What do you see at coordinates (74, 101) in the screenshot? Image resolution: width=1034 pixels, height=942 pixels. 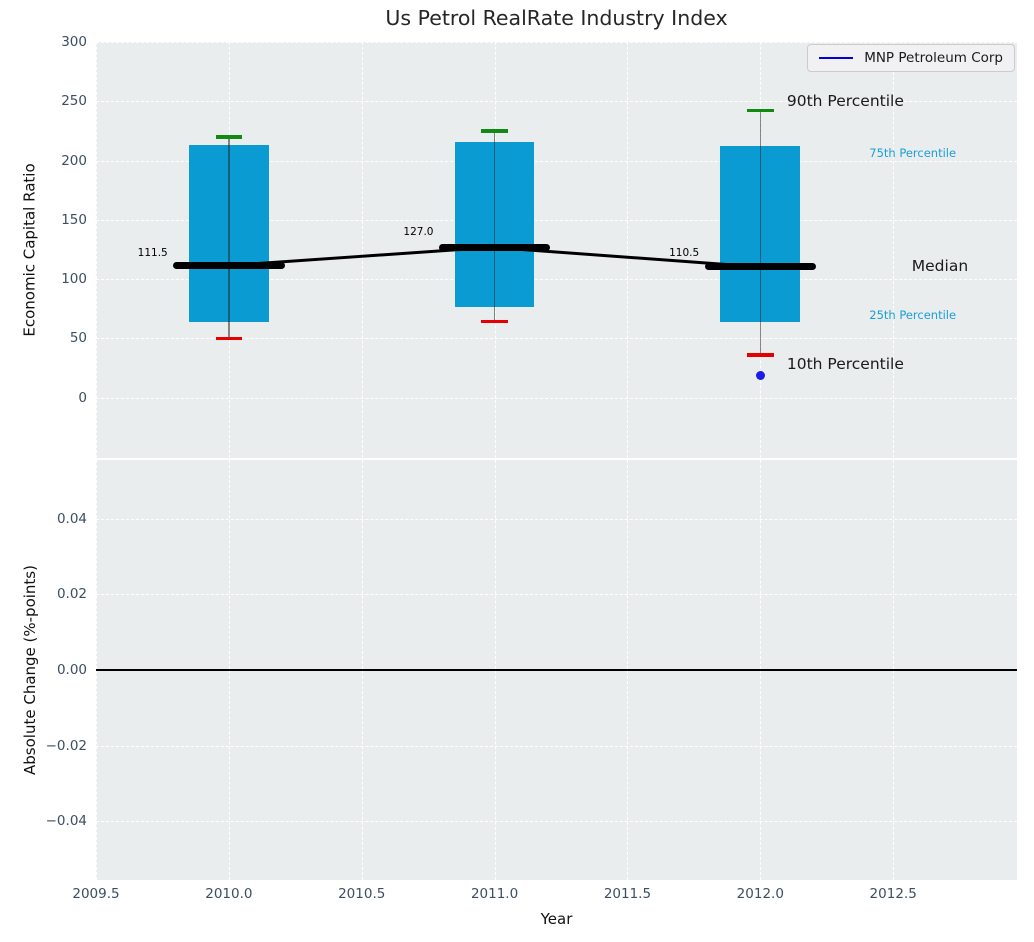 I see `y-tick-label: 250` at bounding box center [74, 101].